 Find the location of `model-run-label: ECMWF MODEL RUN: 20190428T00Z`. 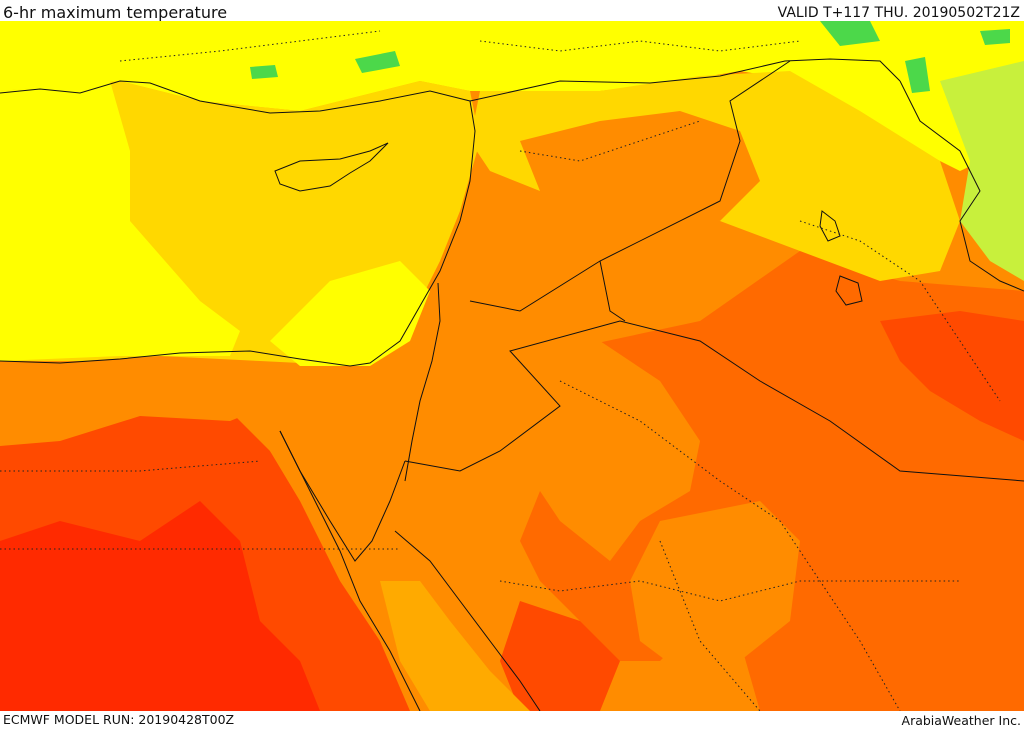

model-run-label: ECMWF MODEL RUN: 20190428T00Z is located at coordinates (119, 719).